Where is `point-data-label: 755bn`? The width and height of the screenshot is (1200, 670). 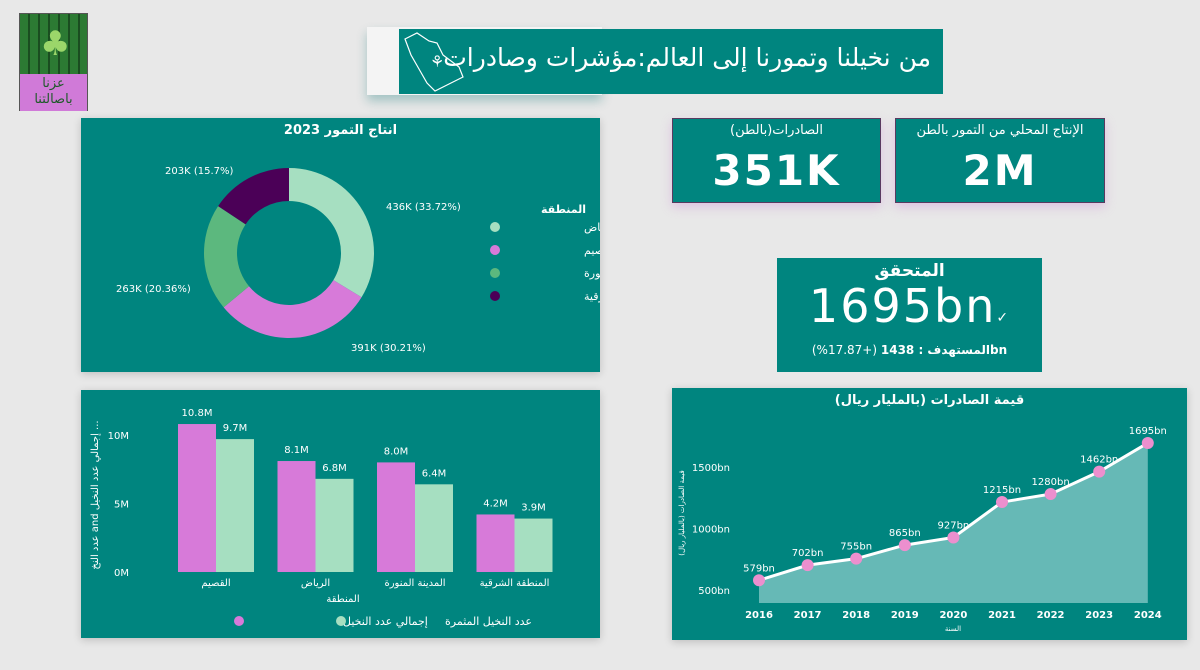 point-data-label: 755bn is located at coordinates (856, 547).